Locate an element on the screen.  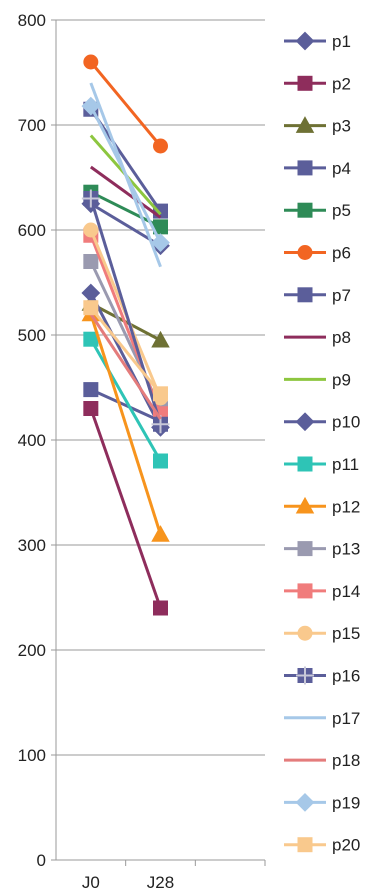
legend-item-p18: p18 is located at coordinates (322, 760).